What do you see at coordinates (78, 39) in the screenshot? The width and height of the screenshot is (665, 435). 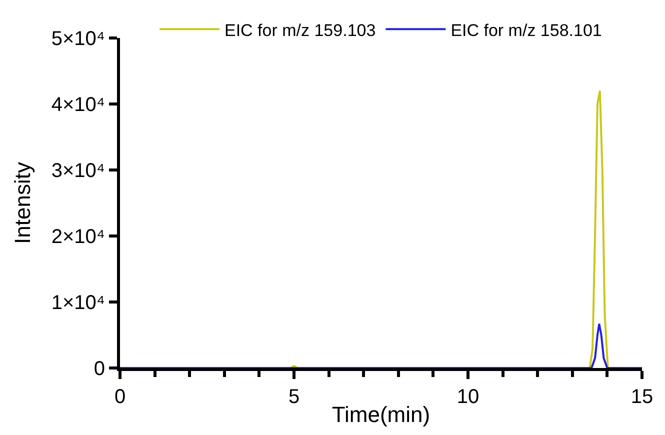 I see `y-tick-label: 5×10⁴` at bounding box center [78, 39].